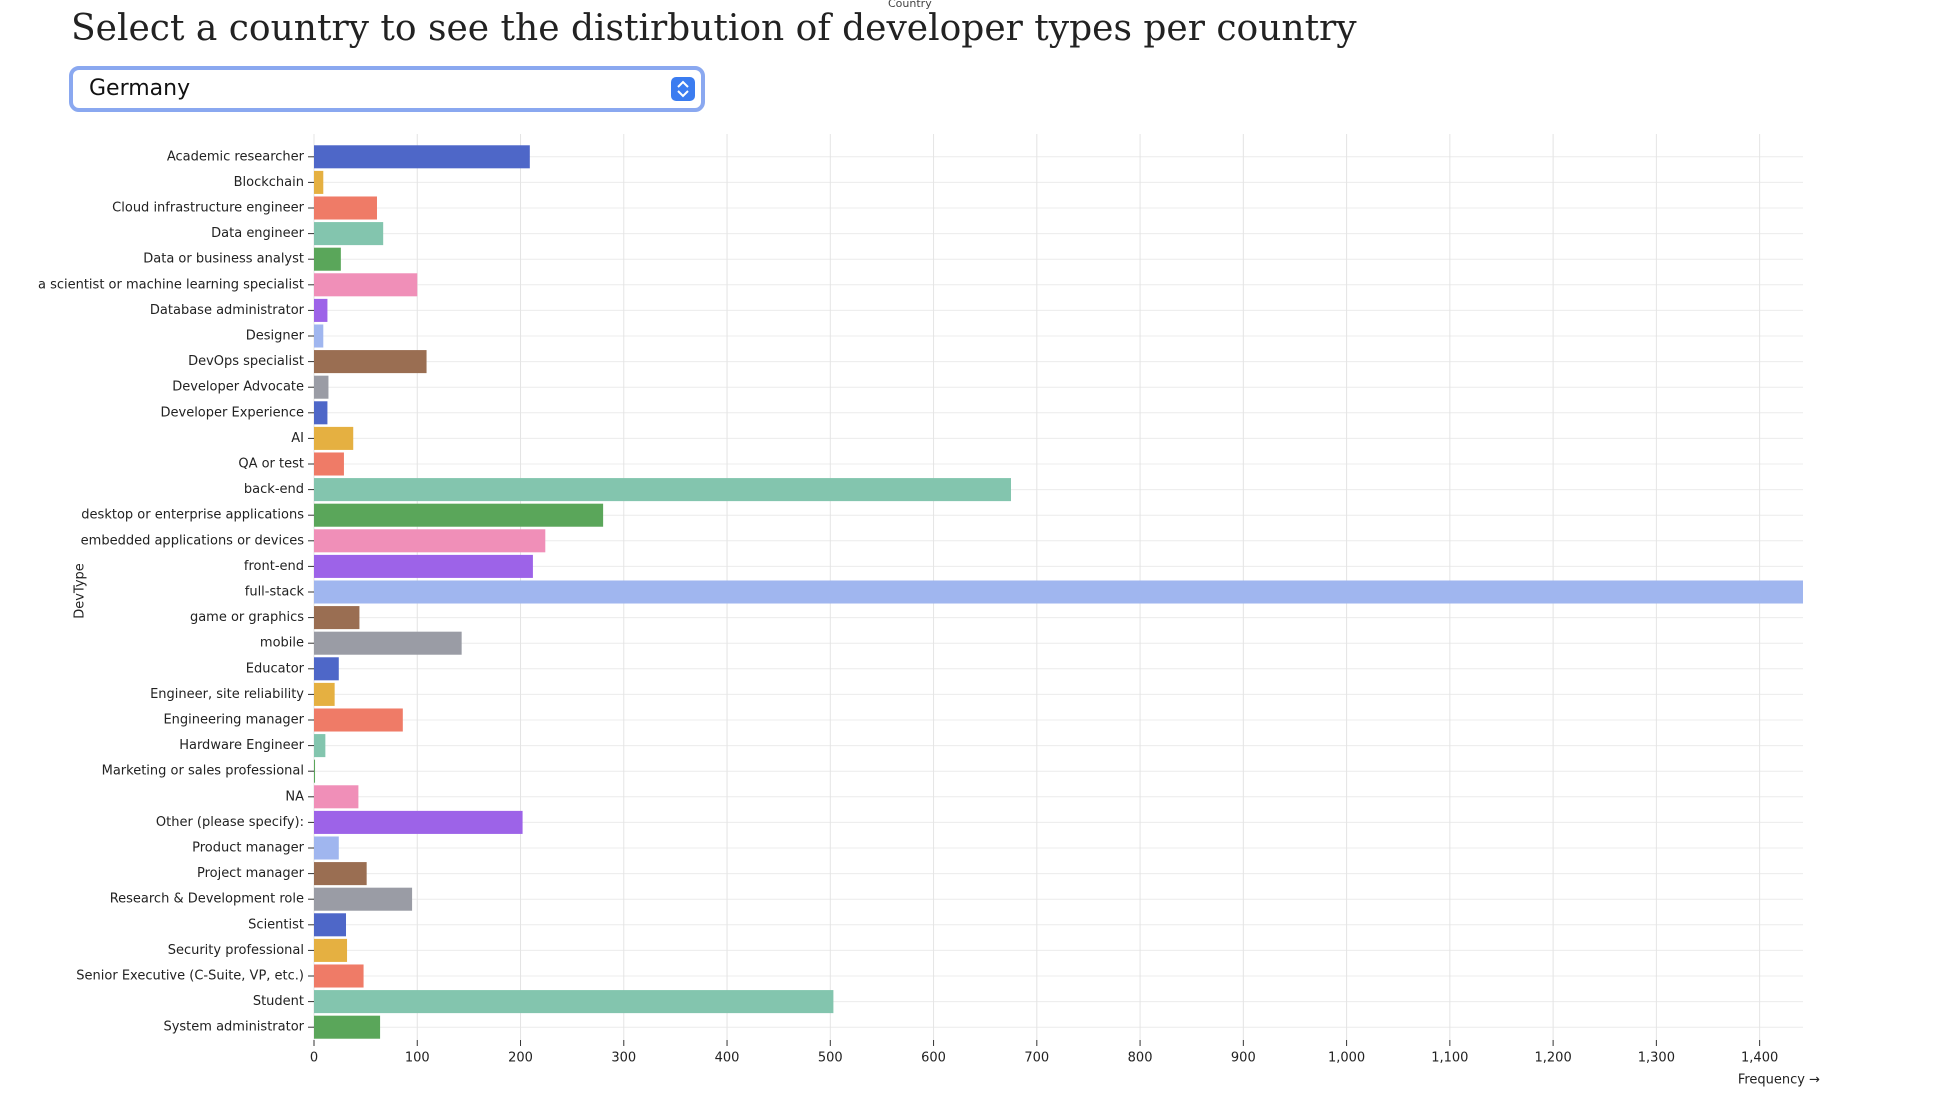 The image size is (1948, 1120). Describe the element at coordinates (236, 950) in the screenshot. I see `y-tick-label: Security professional` at that location.